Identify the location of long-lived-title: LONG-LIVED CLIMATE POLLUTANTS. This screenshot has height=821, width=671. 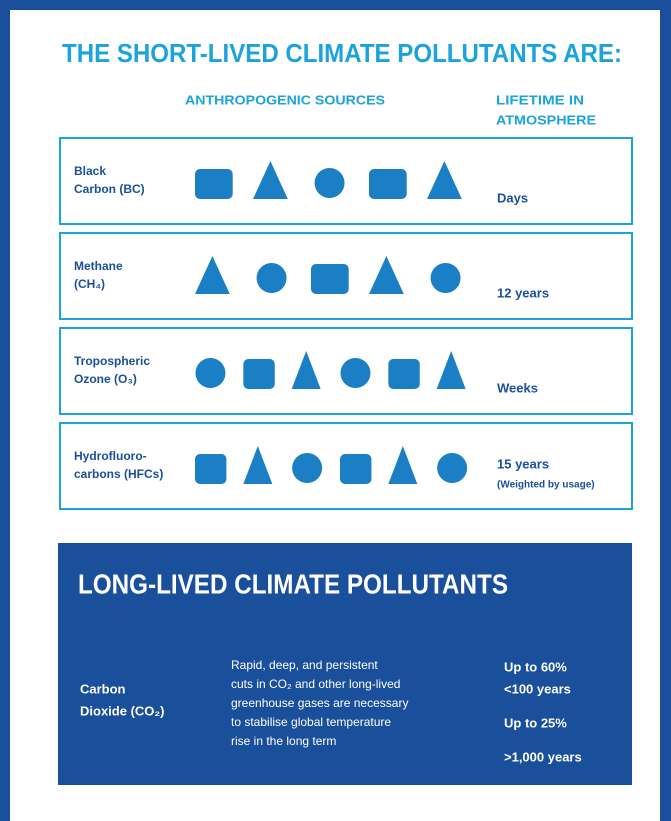
(293, 583).